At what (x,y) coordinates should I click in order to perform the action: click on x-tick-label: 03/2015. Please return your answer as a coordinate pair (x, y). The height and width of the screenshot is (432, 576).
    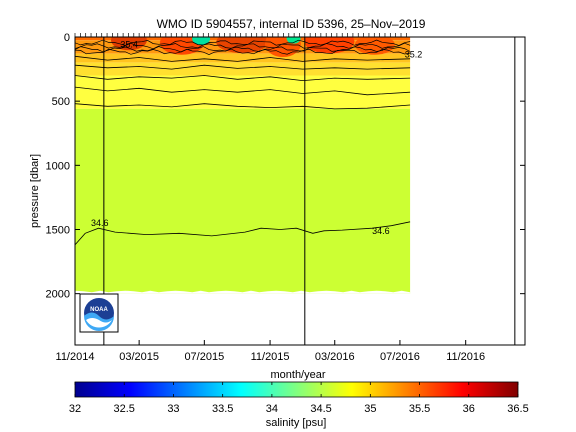
    Looking at the image, I should click on (139, 357).